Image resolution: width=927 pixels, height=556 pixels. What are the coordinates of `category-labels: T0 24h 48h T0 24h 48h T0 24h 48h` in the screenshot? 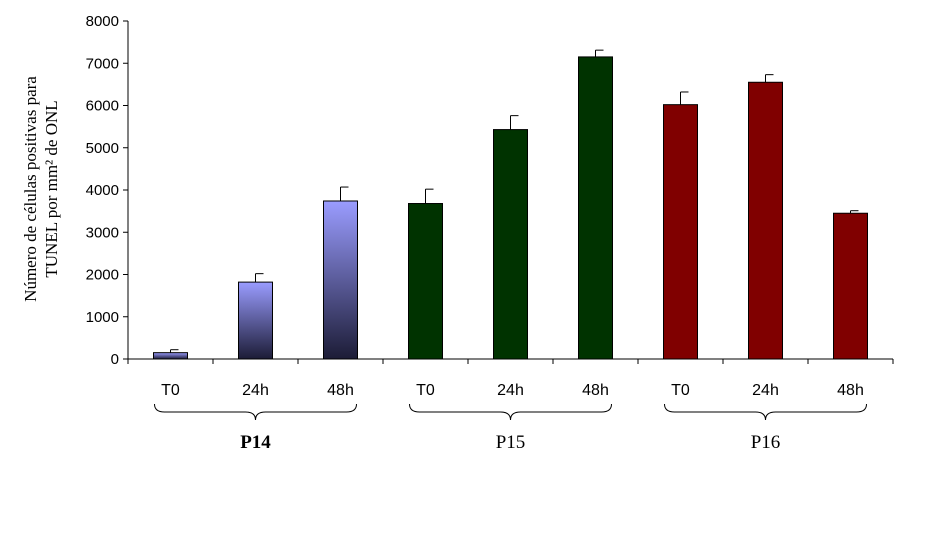 It's located at (512, 390).